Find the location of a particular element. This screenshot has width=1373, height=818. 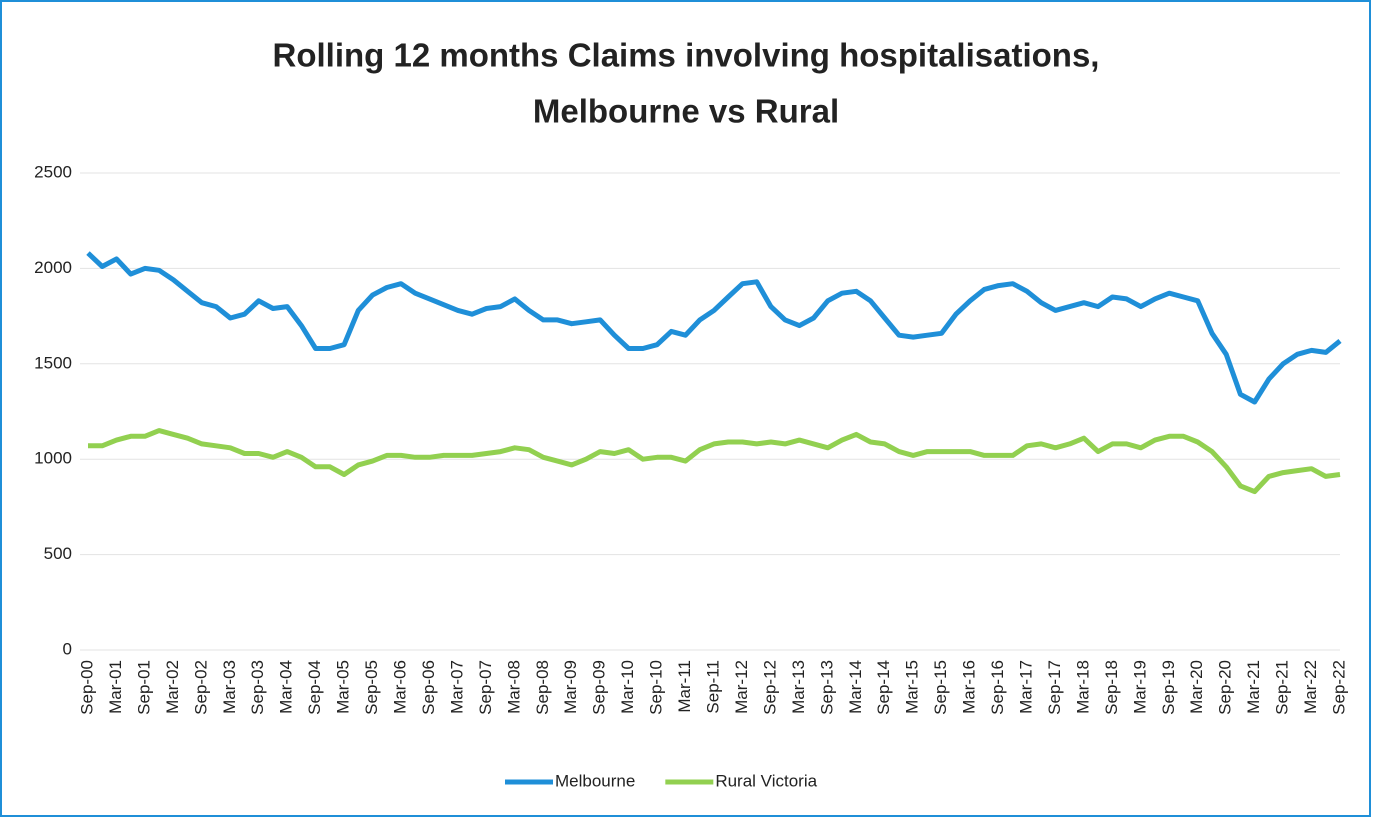

x-tick-label: Mar-12 is located at coordinates (741, 687).